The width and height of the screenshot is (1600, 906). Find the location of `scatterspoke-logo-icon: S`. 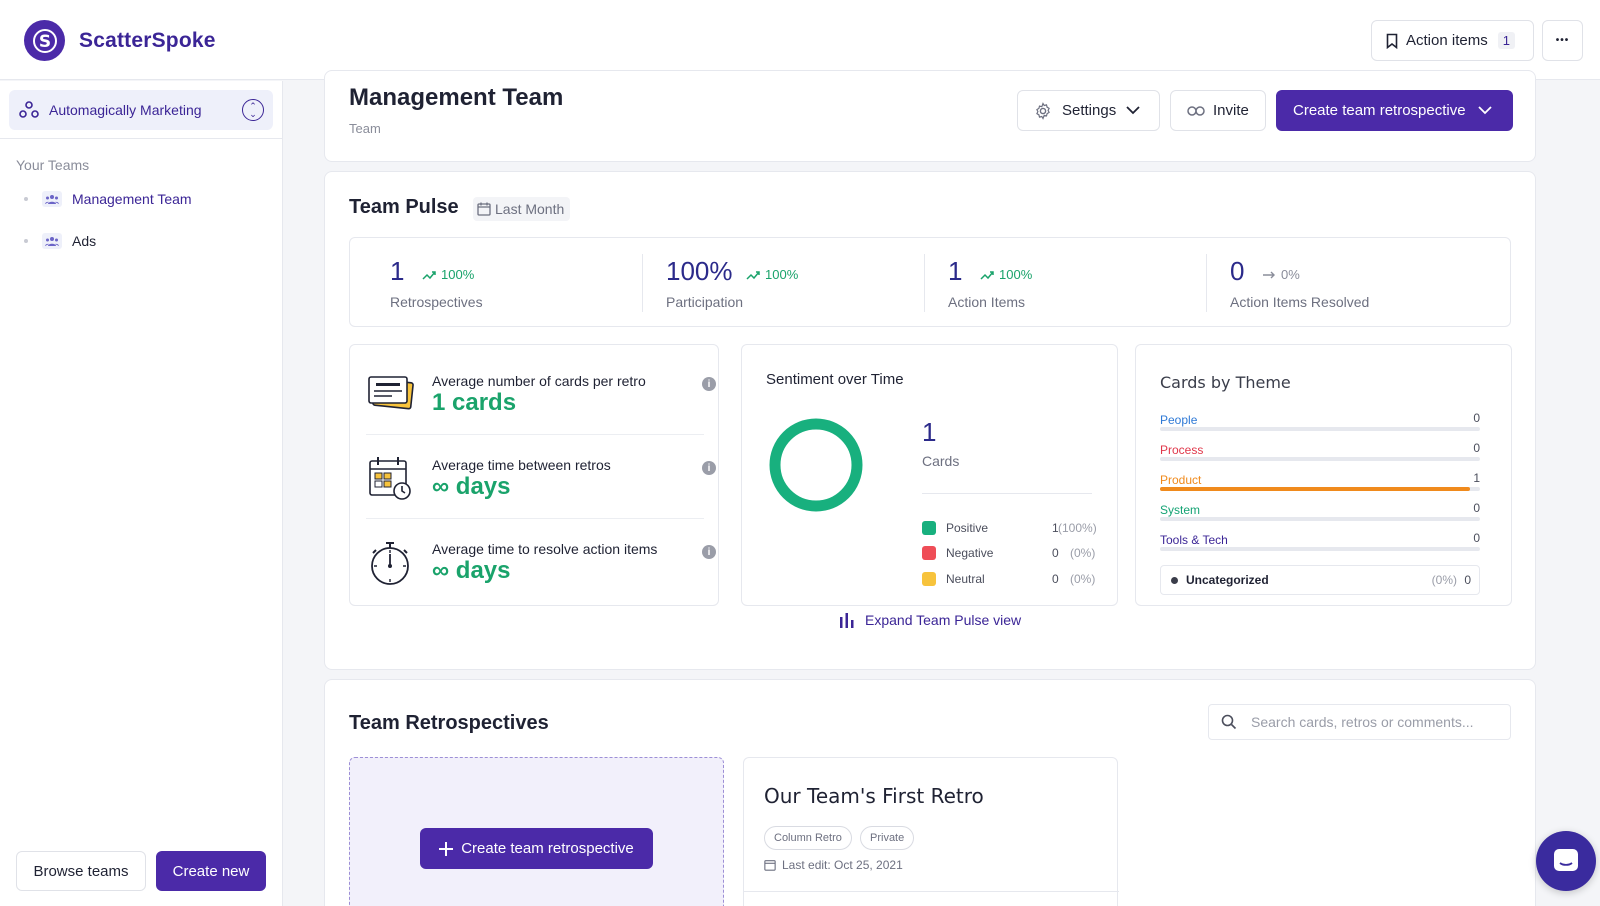

scatterspoke-logo-icon: S is located at coordinates (44, 40).